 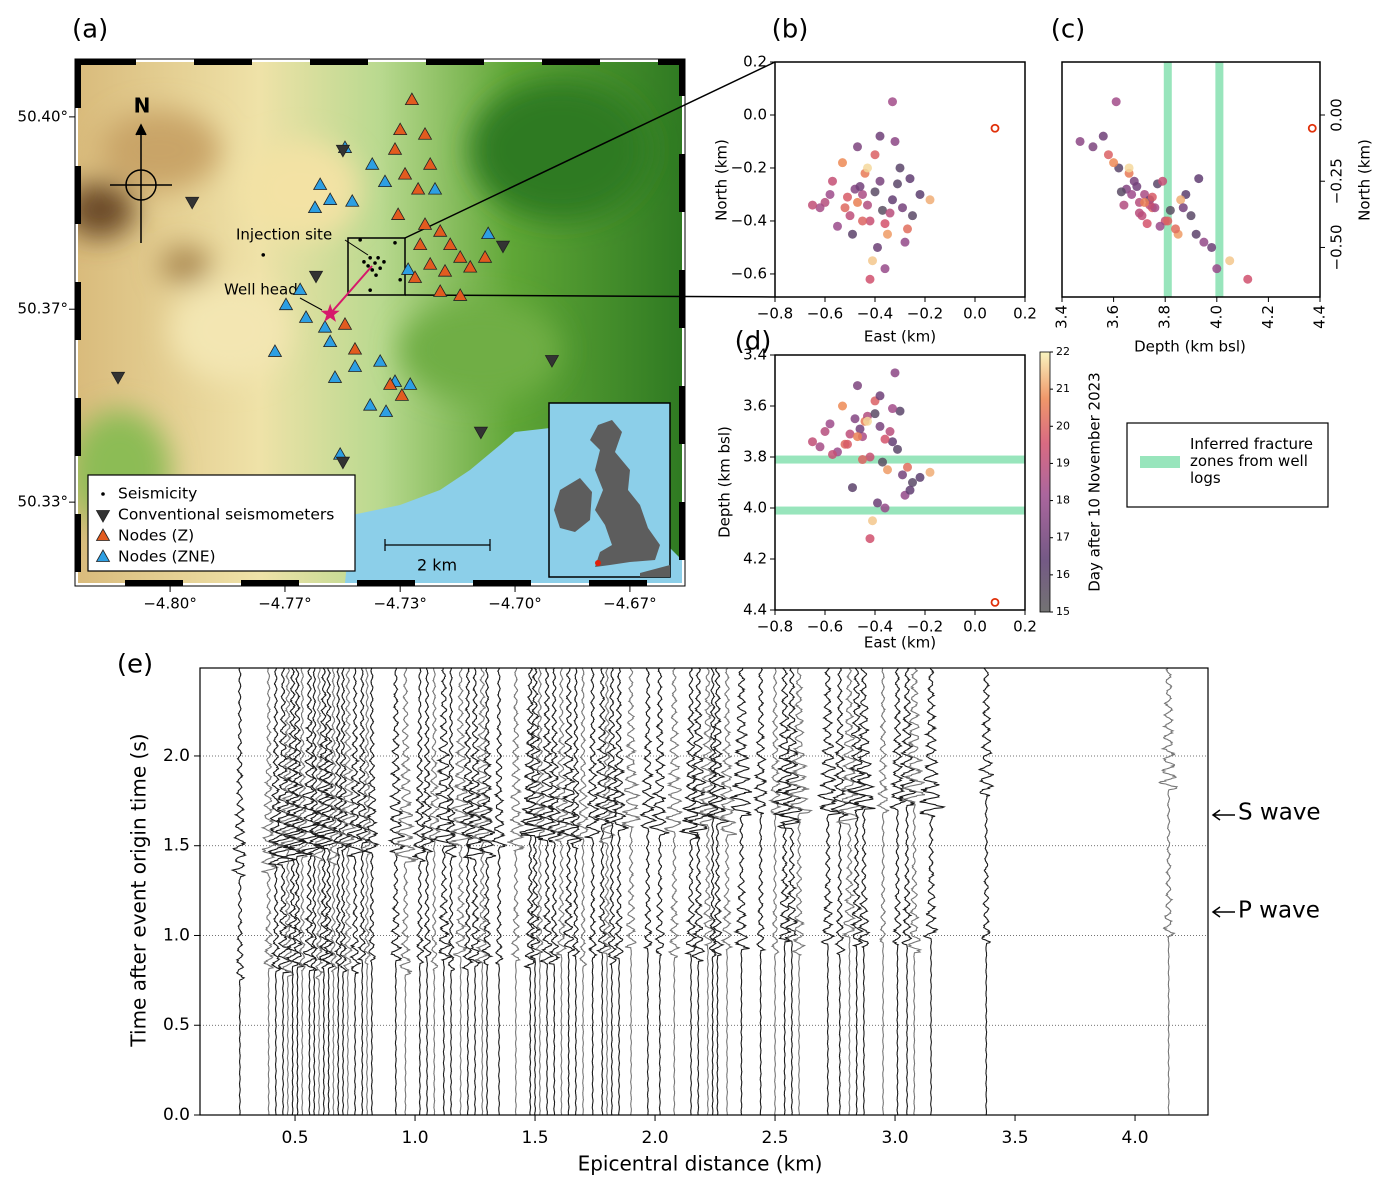 What do you see at coordinates (790, 30) in the screenshot?
I see `panel-label: (b)` at bounding box center [790, 30].